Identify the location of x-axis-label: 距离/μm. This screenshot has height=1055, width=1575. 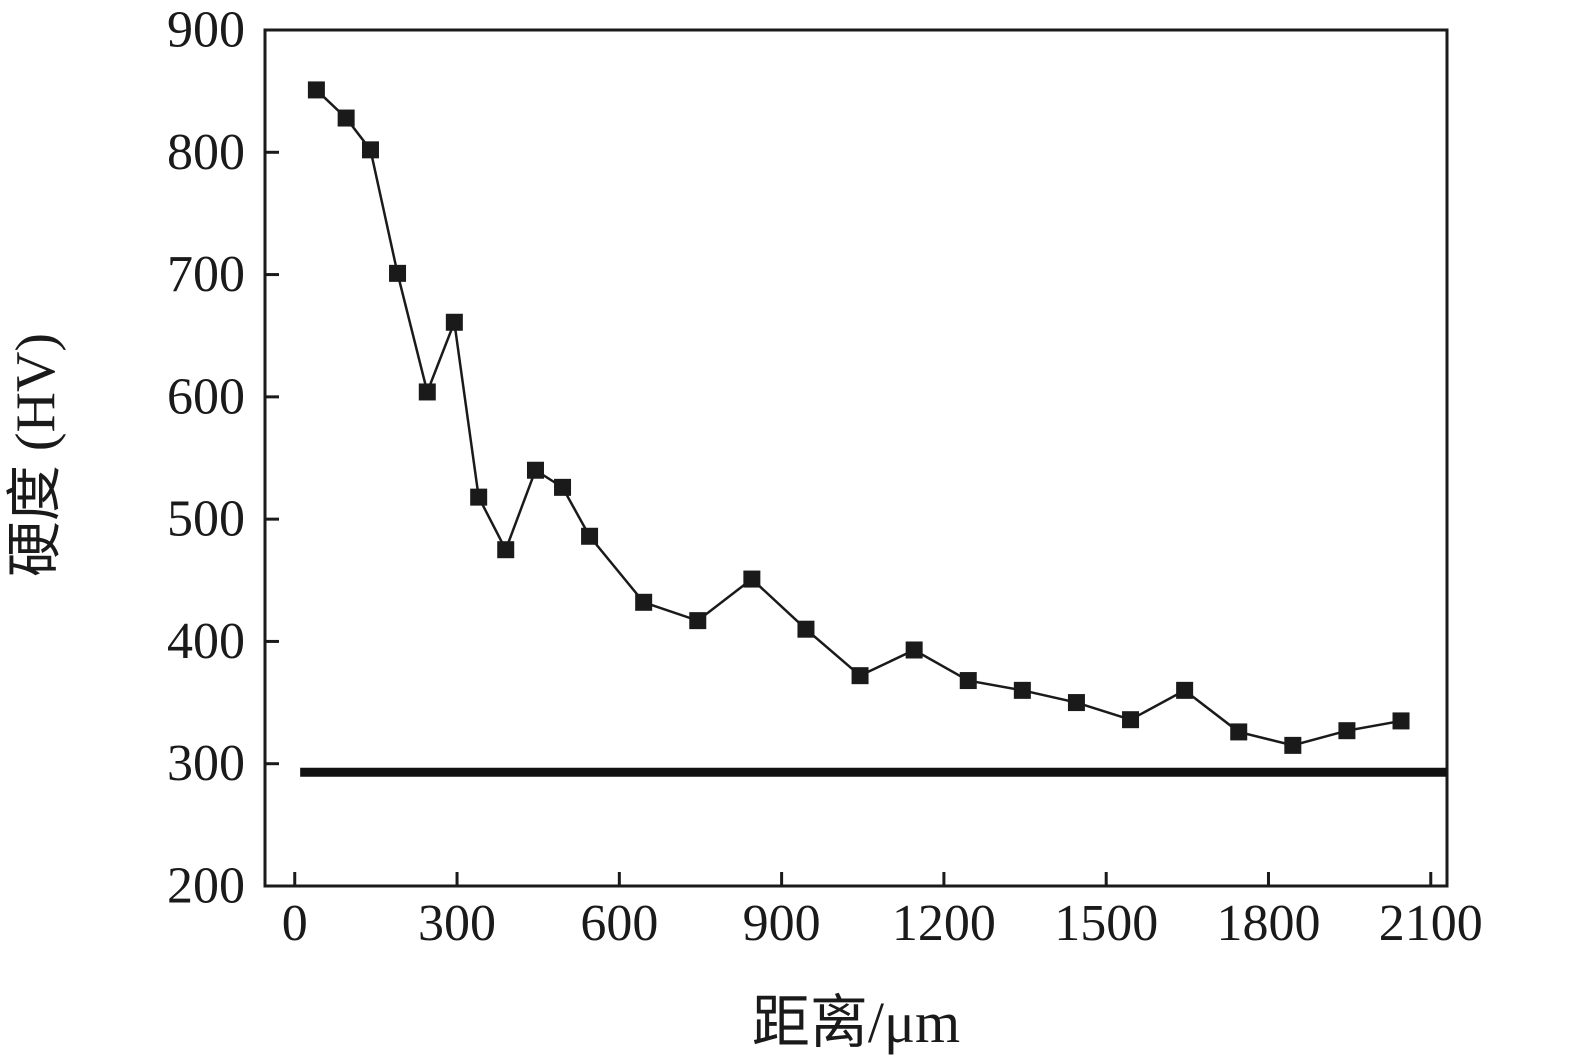
(856, 1015).